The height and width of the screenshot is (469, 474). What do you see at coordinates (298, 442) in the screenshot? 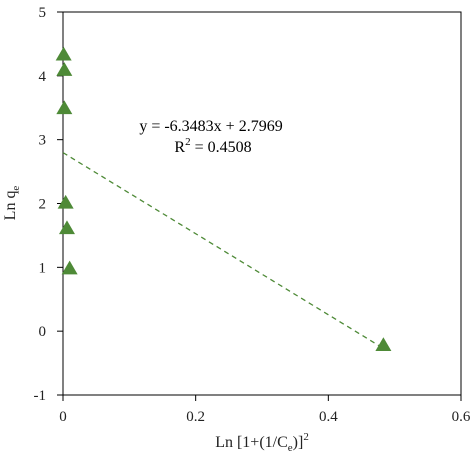
I see `x-axis-title-tail: )]` at bounding box center [298, 442].